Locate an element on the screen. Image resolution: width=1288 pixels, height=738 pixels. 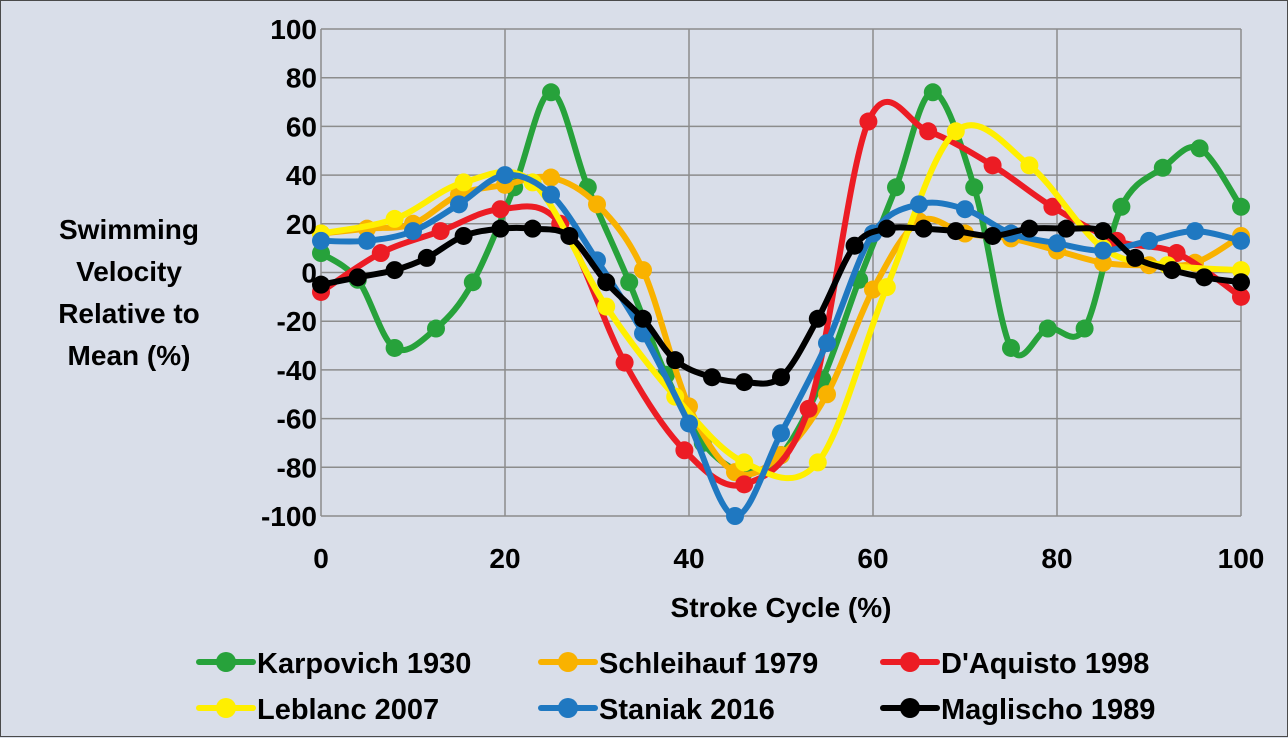
x-tick-label: 0 is located at coordinates (321, 558).